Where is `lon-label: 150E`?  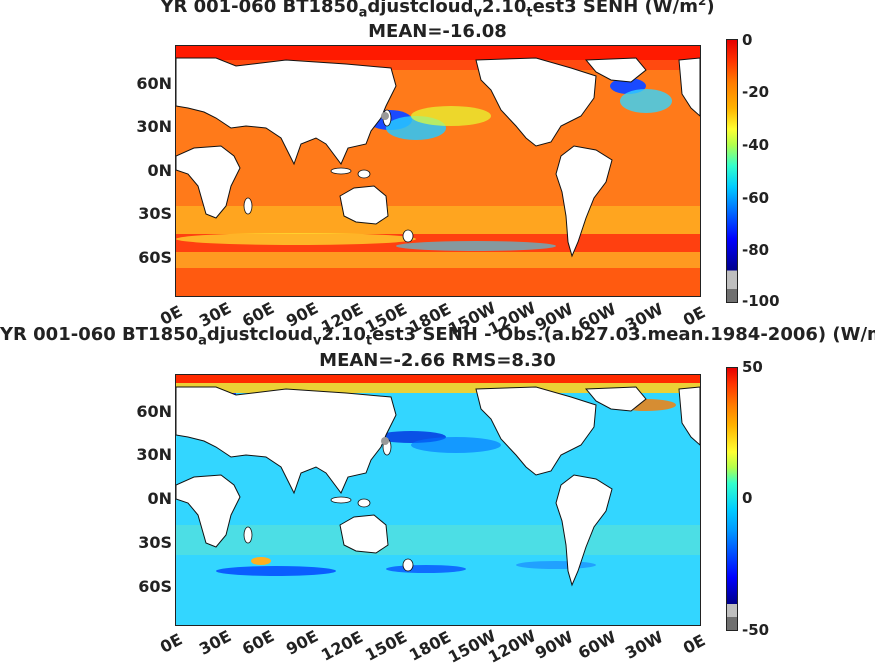 lon-label: 150E is located at coordinates (386, 646).